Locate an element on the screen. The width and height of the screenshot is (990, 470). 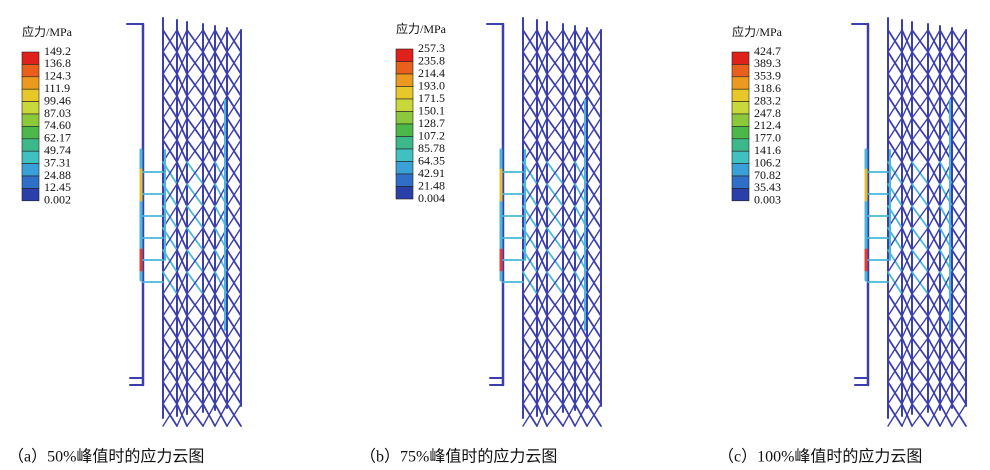
legend-label: 353.9 is located at coordinates (767, 76).